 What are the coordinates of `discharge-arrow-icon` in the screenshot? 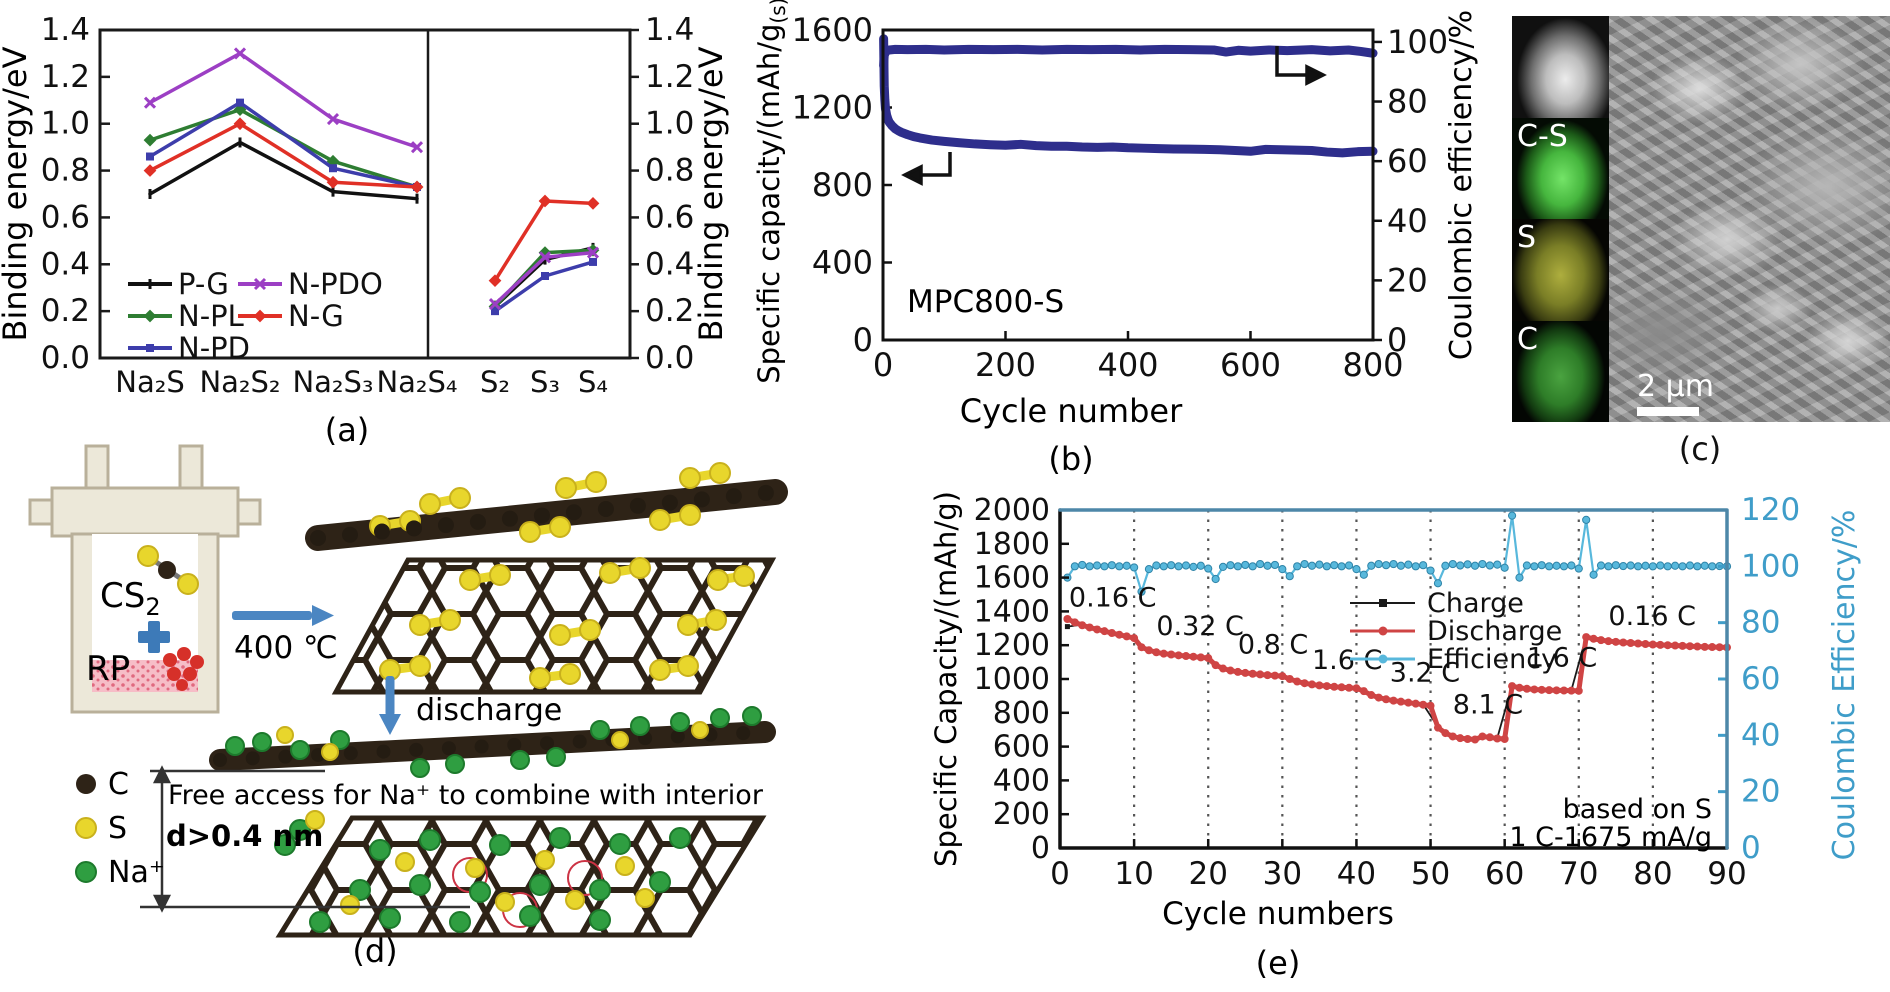 It's located at (390, 705).